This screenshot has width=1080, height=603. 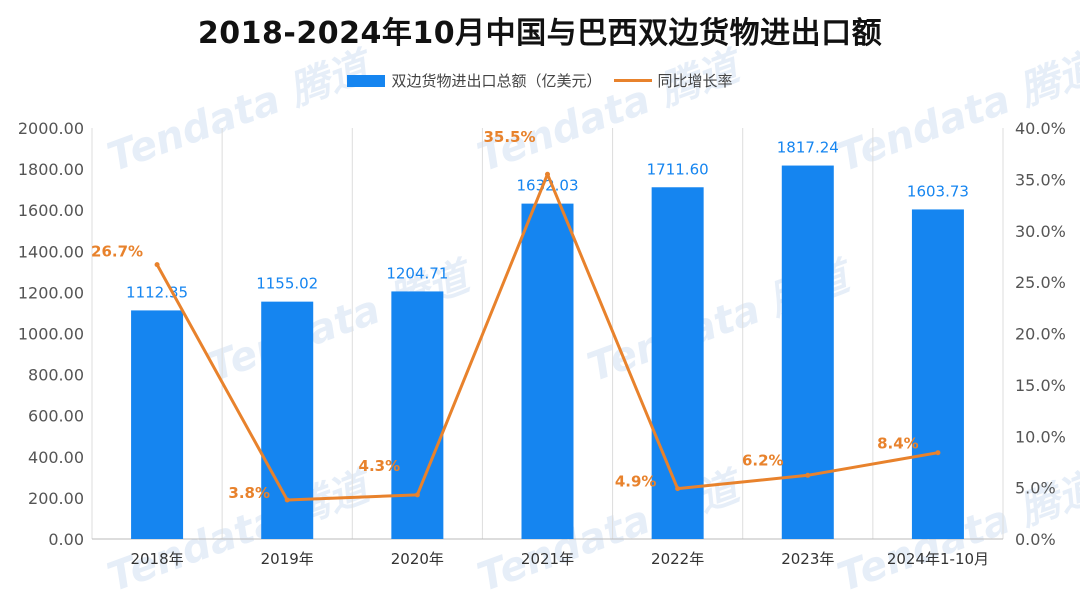 I want to click on bar-value-label: 1711.60, so click(x=678, y=169).